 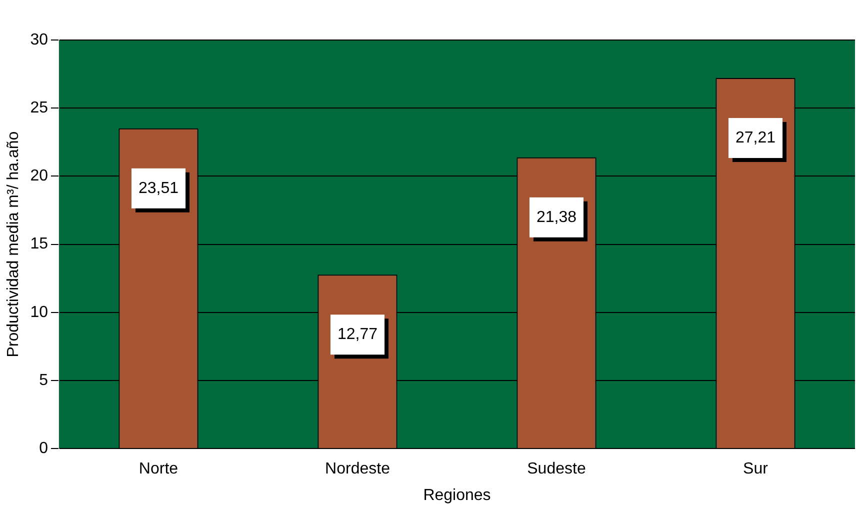 I want to click on x-tick-label: Sudeste, so click(x=556, y=469).